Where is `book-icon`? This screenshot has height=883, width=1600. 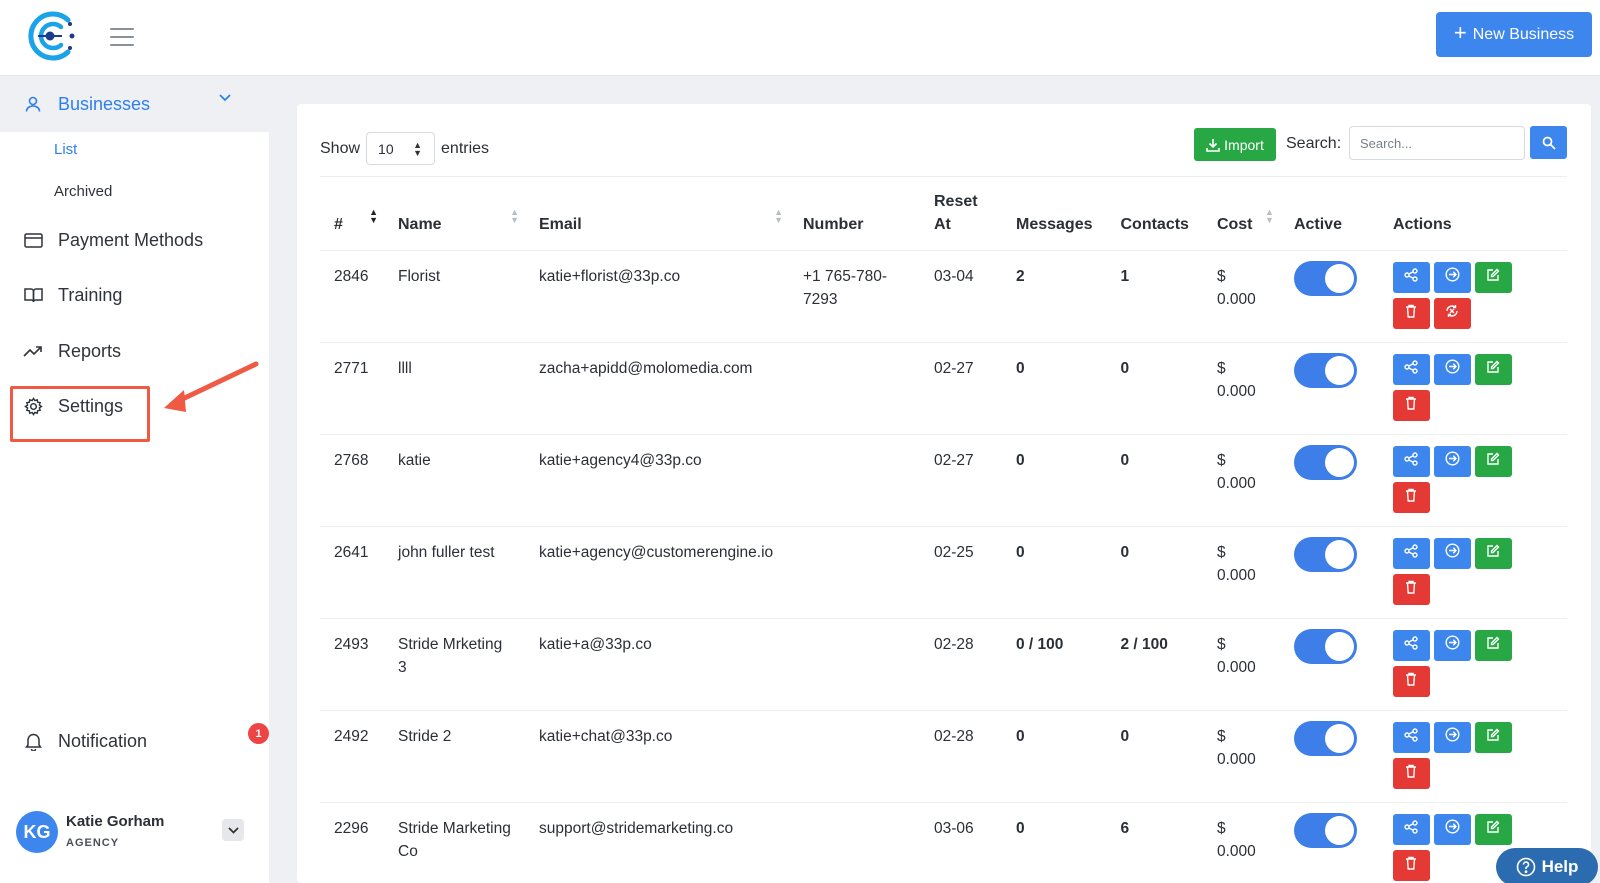
book-icon is located at coordinates (33, 295).